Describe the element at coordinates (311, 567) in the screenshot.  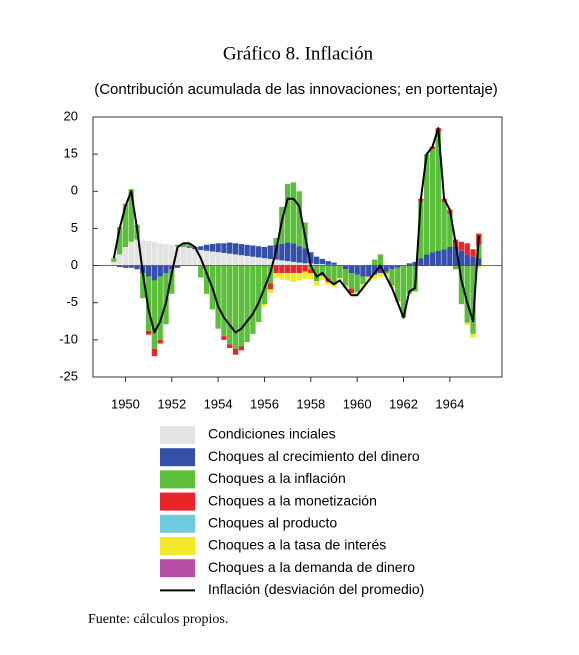
I see `legend-label: Choques a la demanda de dinero` at that location.